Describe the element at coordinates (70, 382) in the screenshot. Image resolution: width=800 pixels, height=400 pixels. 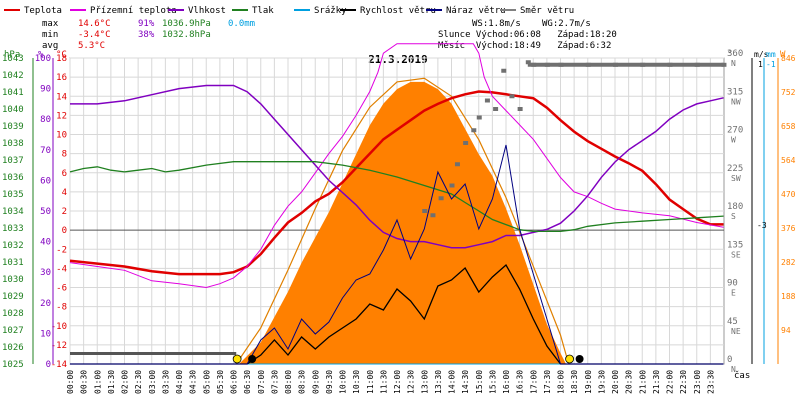
I see `time-tick-label: 00:00` at that location.